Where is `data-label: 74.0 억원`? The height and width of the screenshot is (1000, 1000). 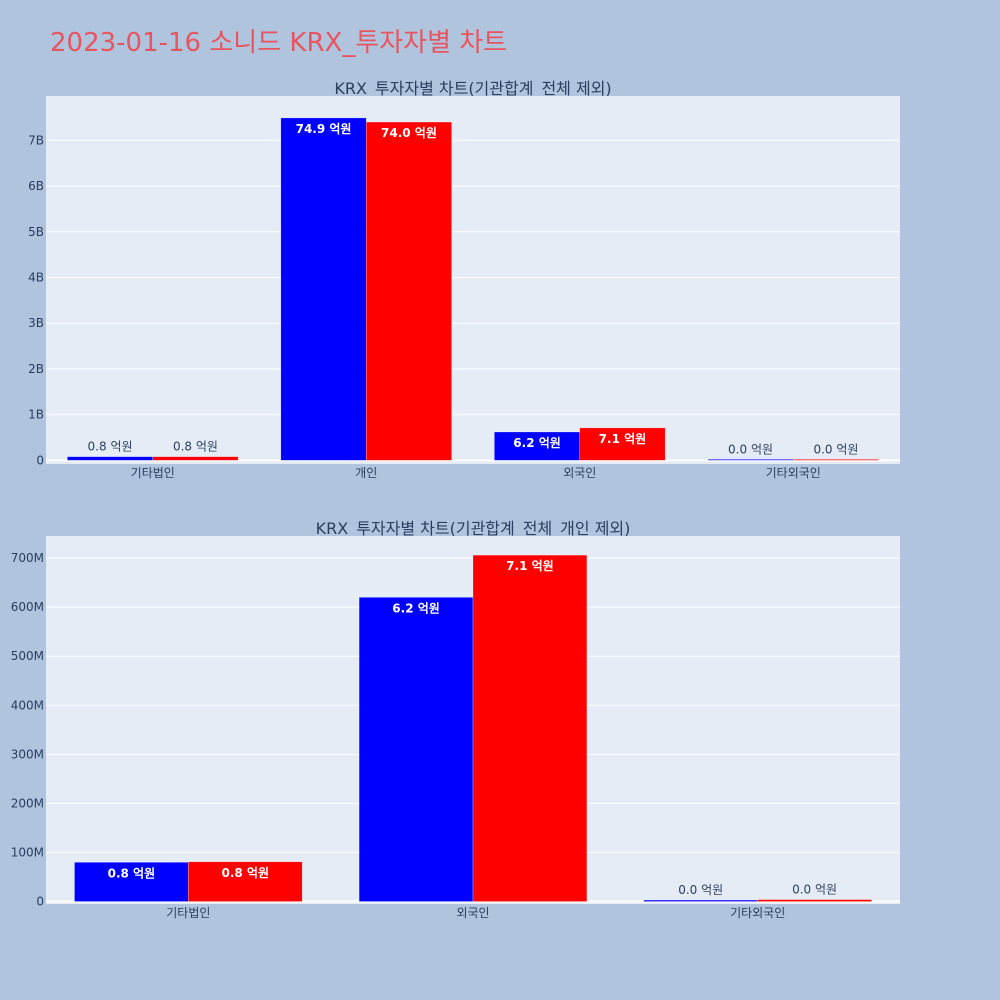
data-label: 74.0 억원 is located at coordinates (409, 133).